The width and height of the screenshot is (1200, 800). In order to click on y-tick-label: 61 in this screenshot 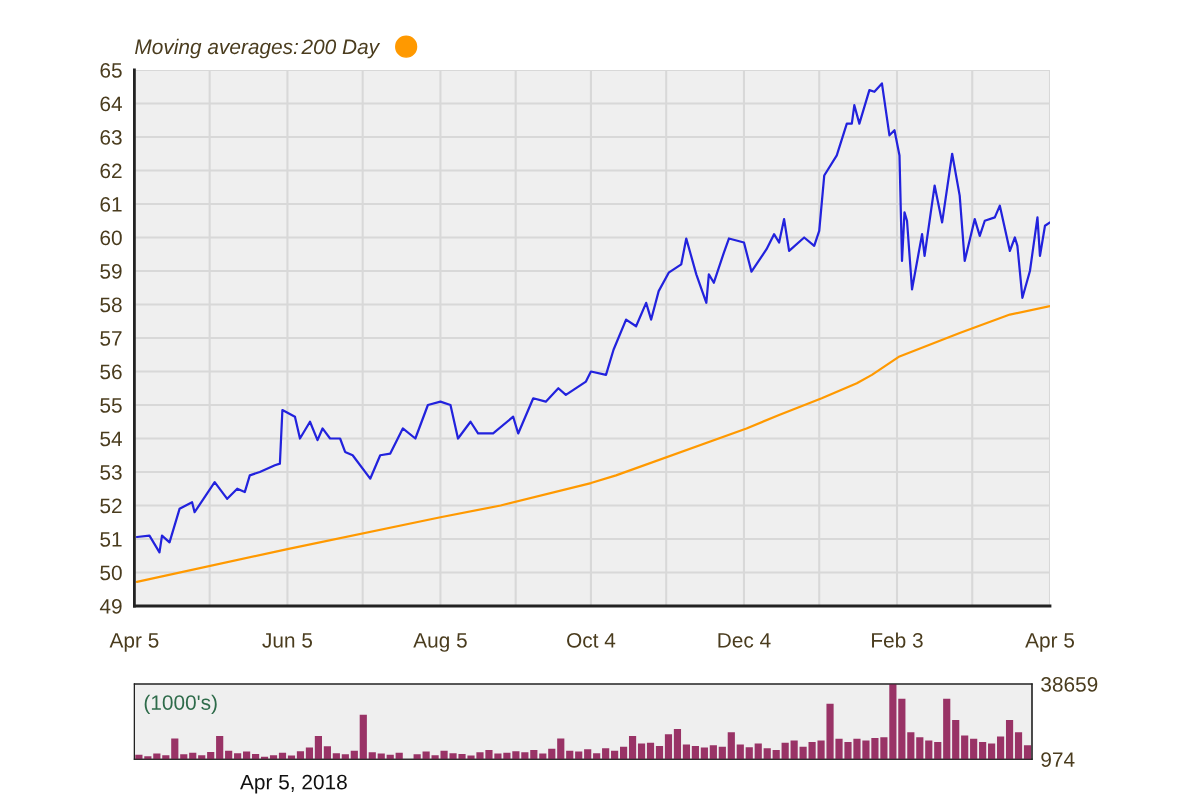, I will do `click(111, 204)`.